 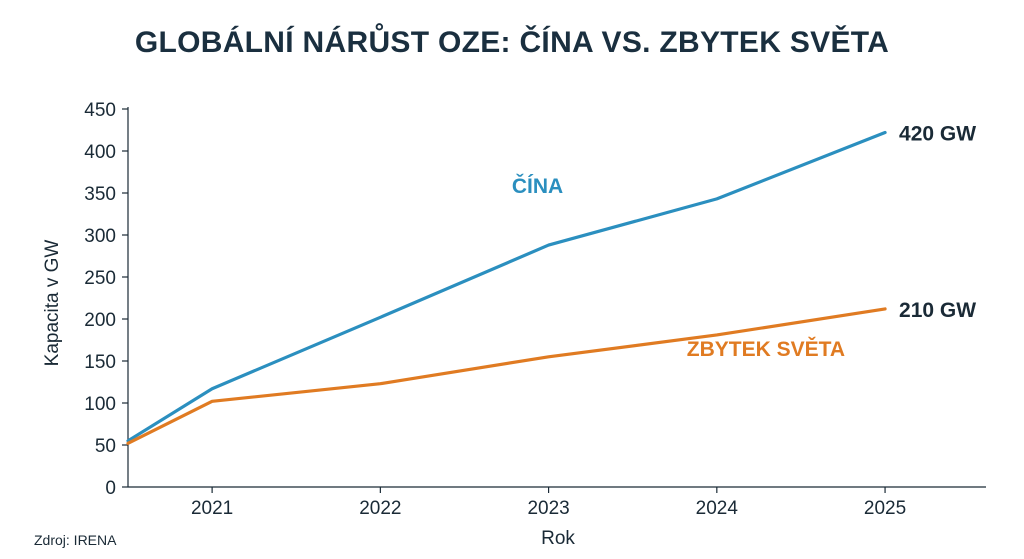 What do you see at coordinates (106, 299) in the screenshot?
I see `y-axis: 0 50 100 150 200 250 300 350 400 450` at bounding box center [106, 299].